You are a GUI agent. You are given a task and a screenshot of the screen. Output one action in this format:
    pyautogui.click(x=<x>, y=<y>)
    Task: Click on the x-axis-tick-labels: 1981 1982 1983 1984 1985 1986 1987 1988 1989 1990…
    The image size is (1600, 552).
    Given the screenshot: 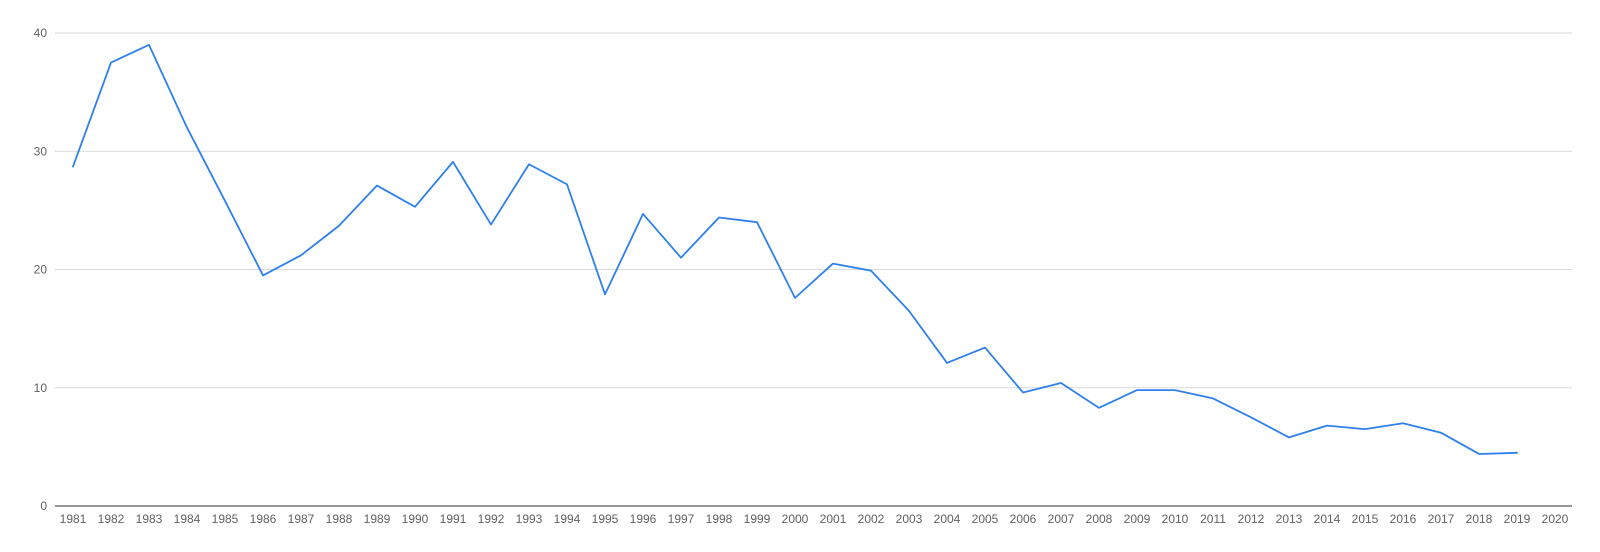 What is the action you would take?
    pyautogui.click(x=814, y=519)
    